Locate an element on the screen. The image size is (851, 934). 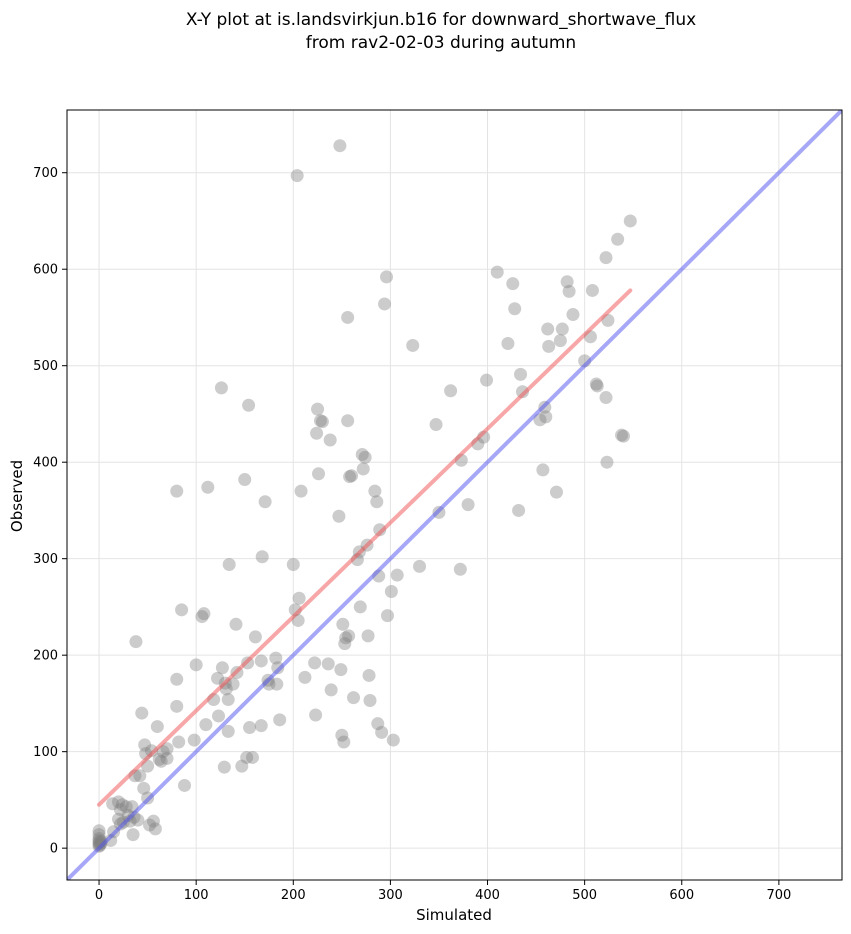
y-tick-label: 0 is located at coordinates (54, 849).